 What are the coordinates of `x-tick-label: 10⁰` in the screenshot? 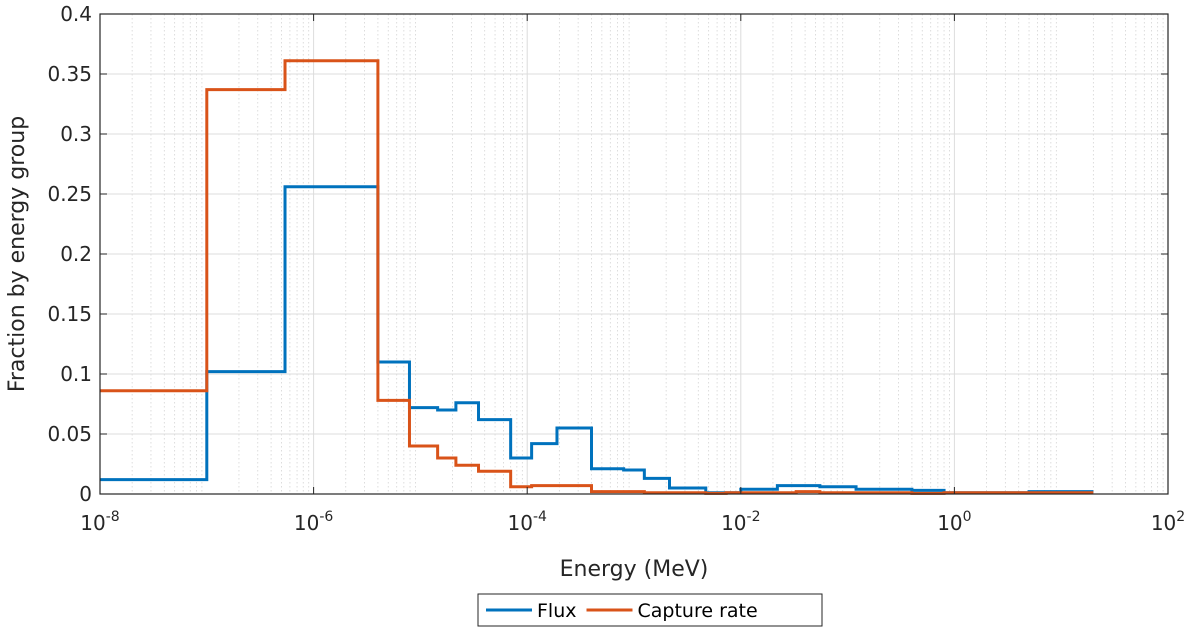 It's located at (954, 522).